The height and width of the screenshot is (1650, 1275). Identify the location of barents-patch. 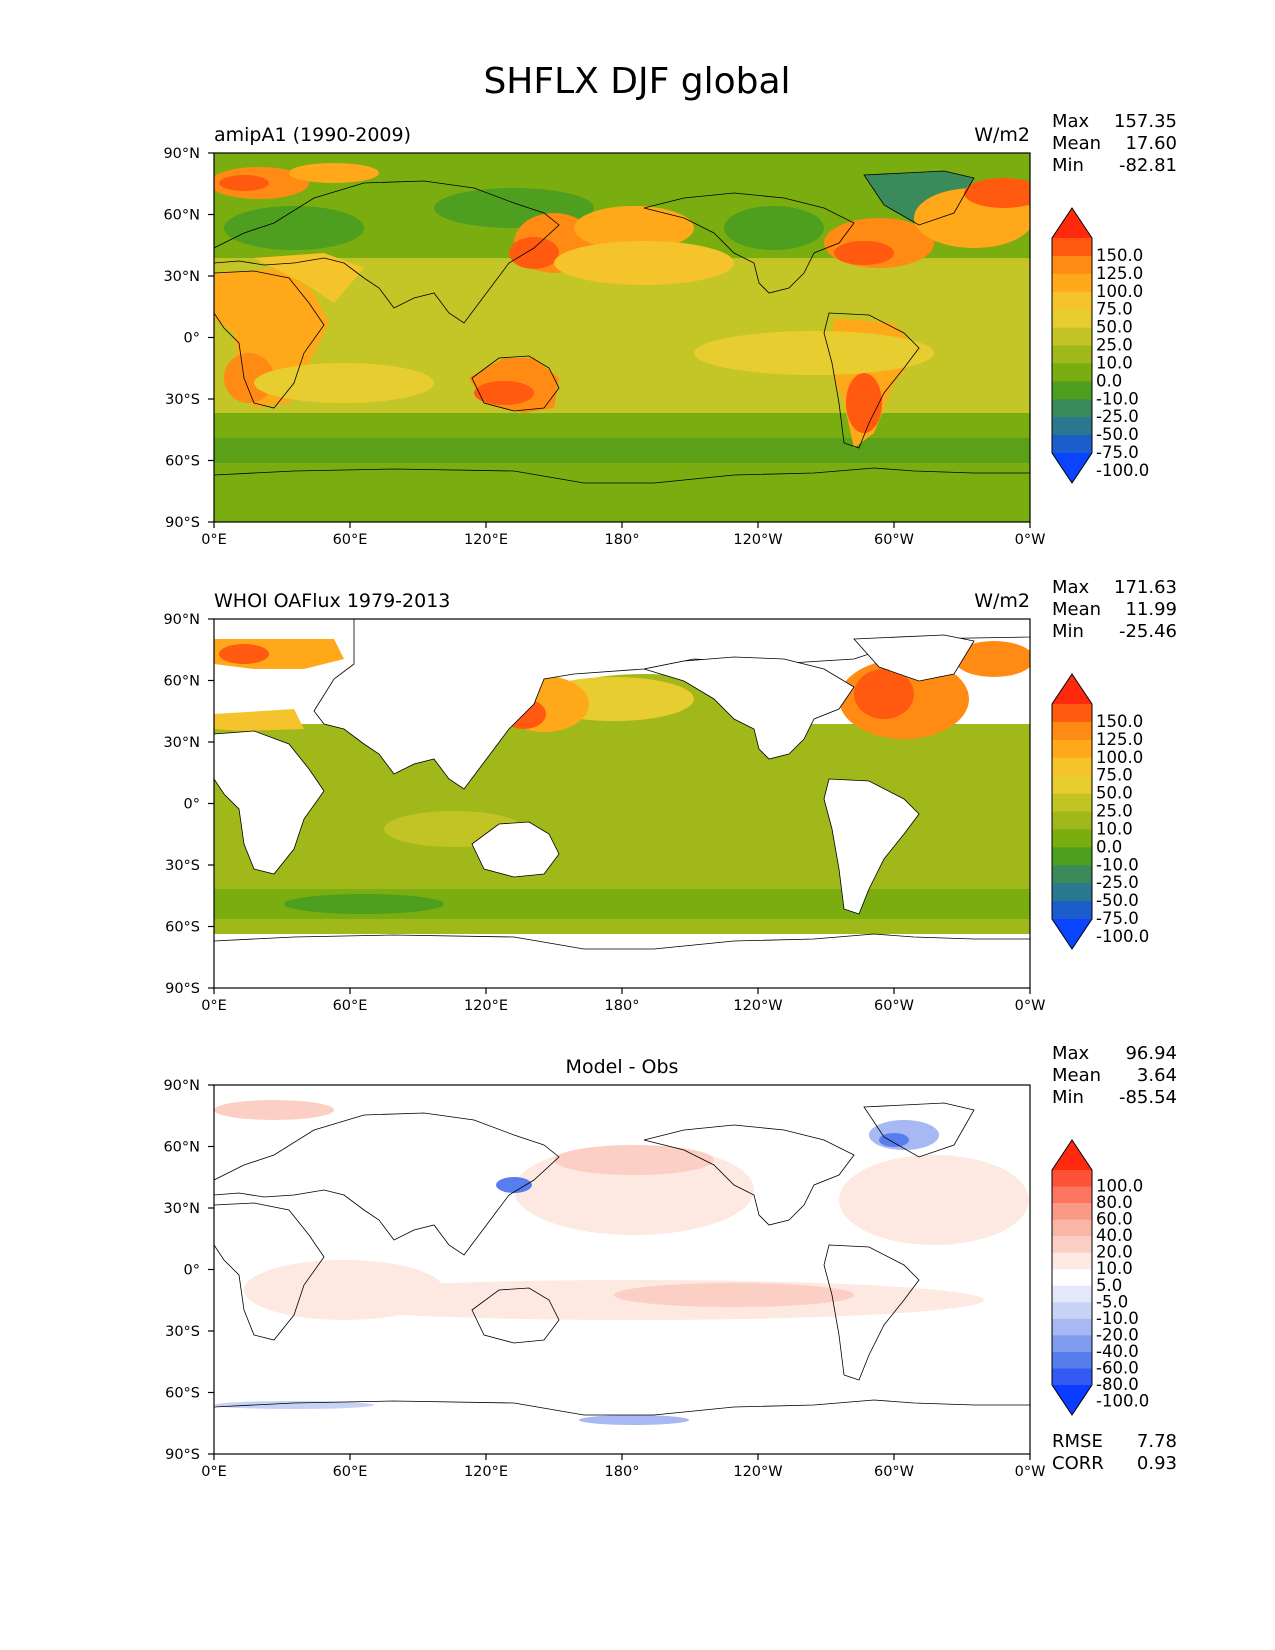
(334, 173).